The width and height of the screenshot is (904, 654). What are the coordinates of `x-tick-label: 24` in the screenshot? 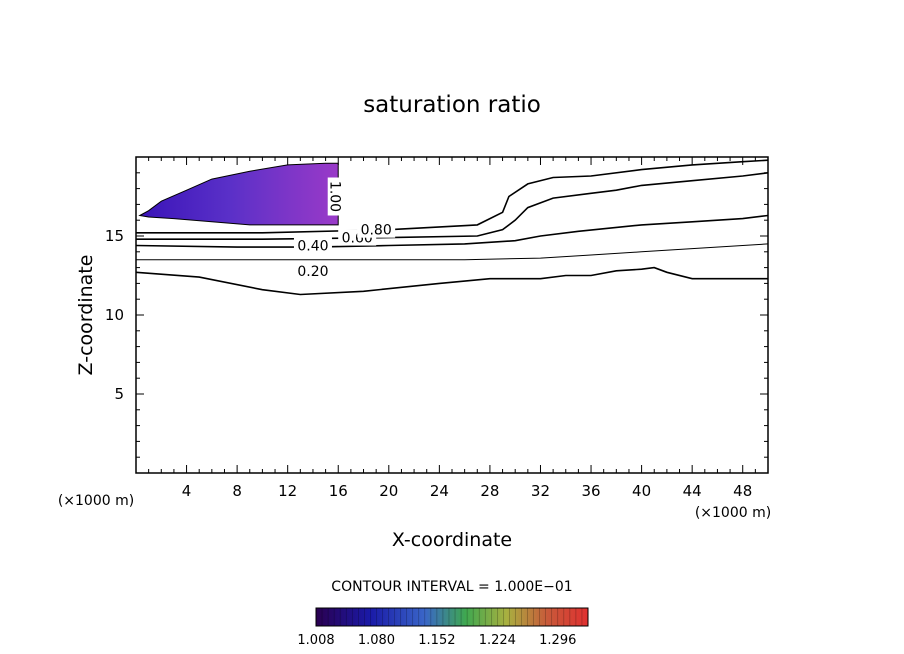 It's located at (439, 491).